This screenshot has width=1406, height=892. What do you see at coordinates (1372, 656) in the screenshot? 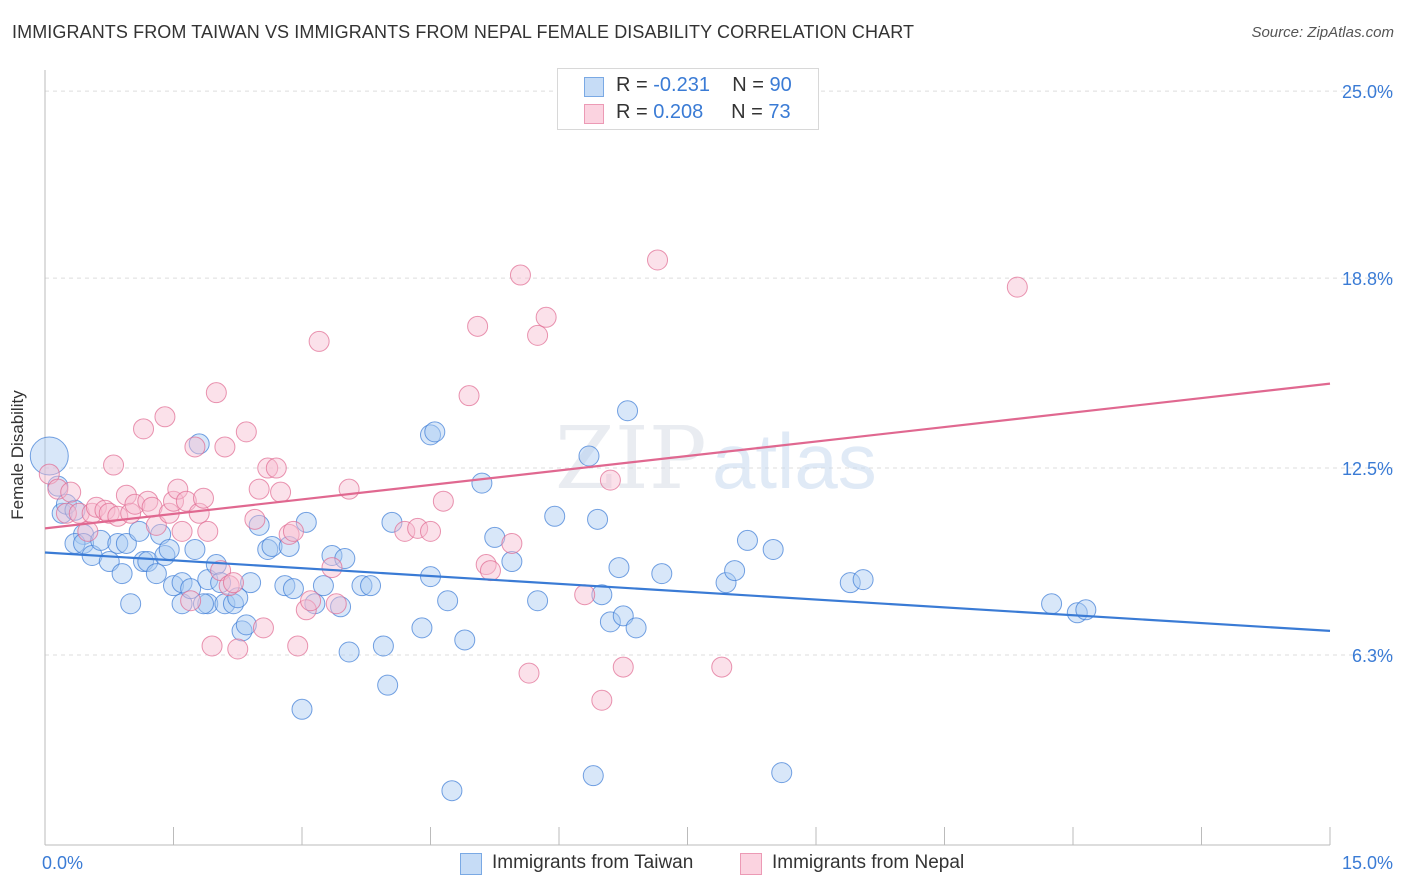
I see `y-tick-label: 6.3%` at bounding box center [1372, 656].